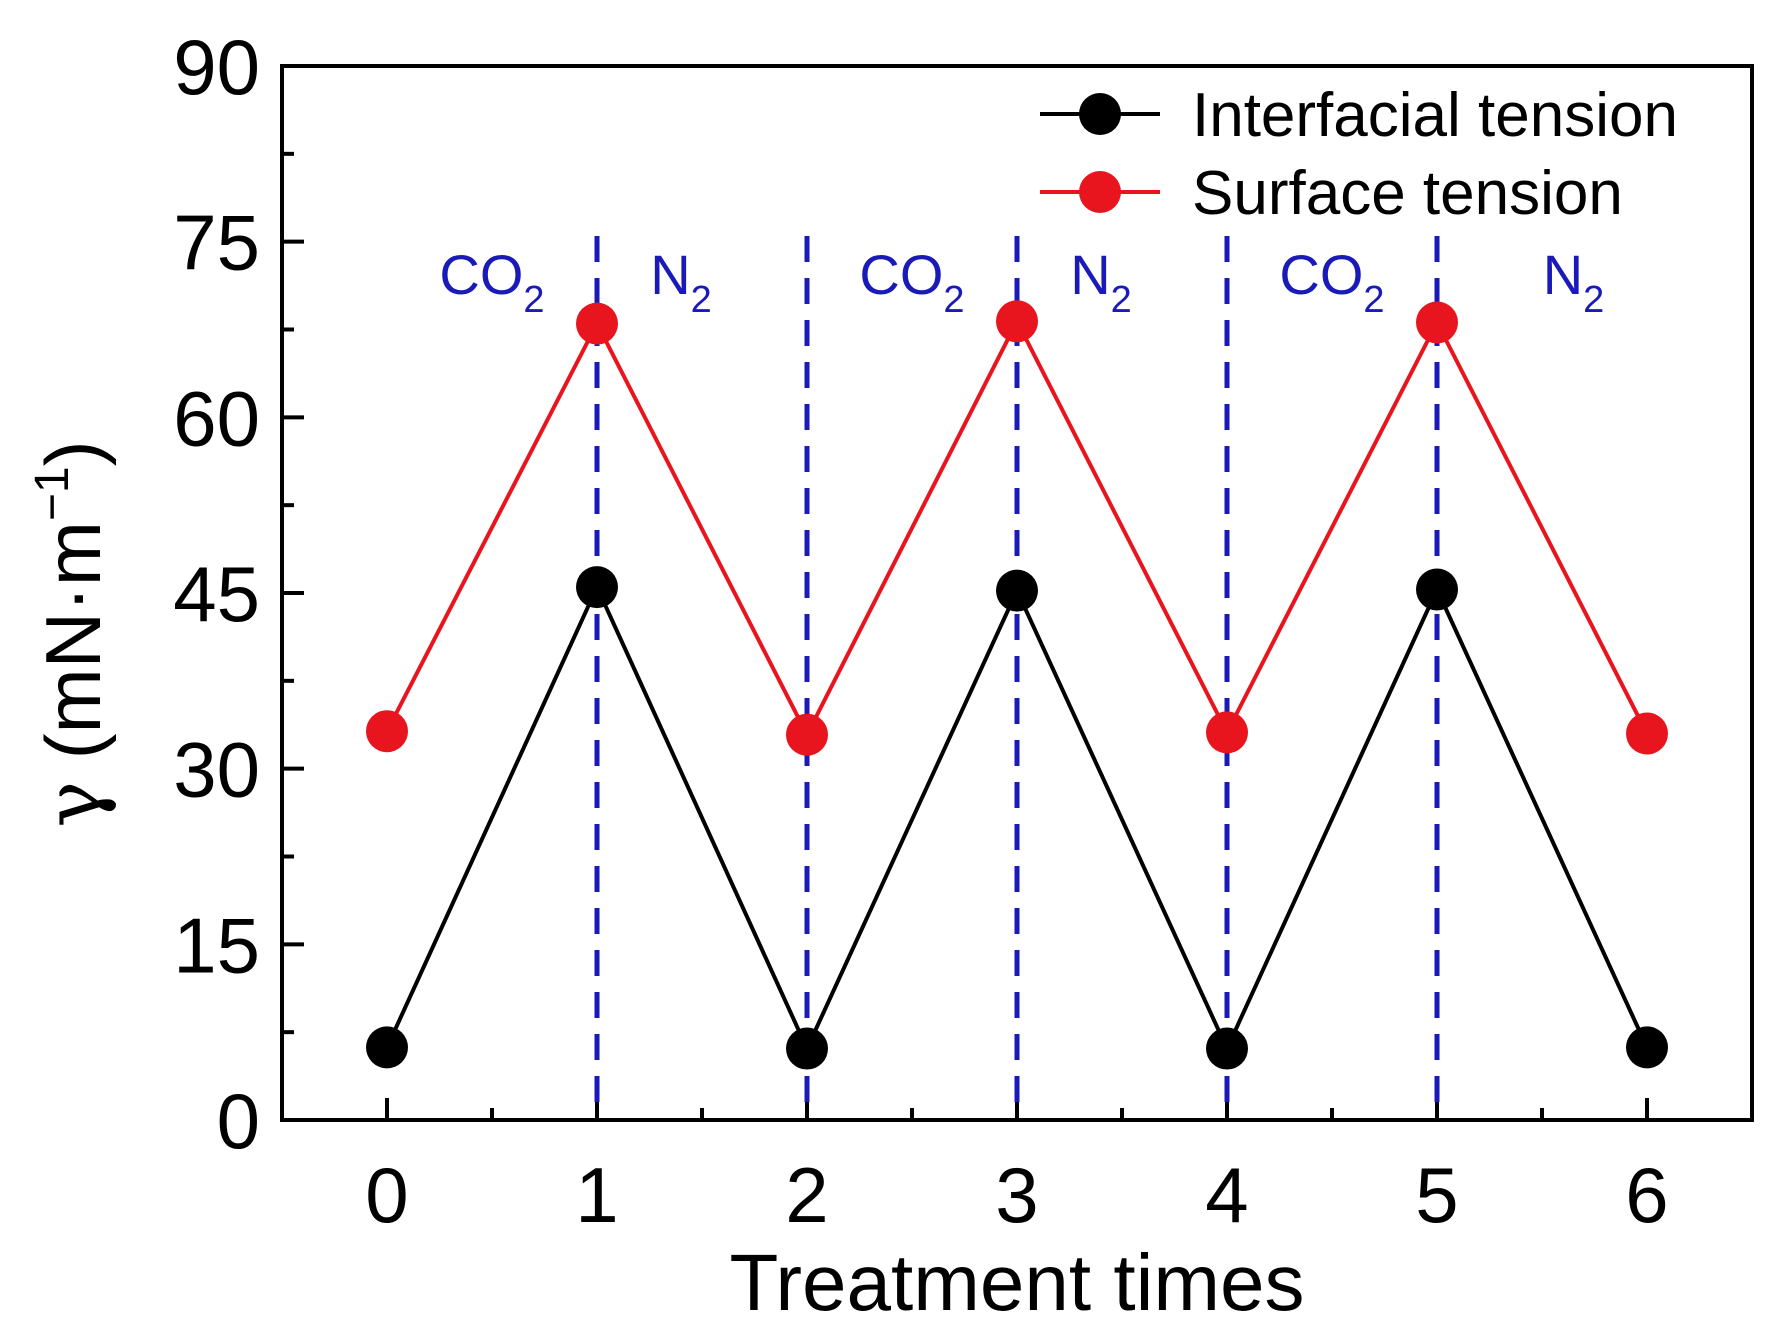  Describe the element at coordinates (596, 1195) in the screenshot. I see `x-tick-label: 1` at that location.